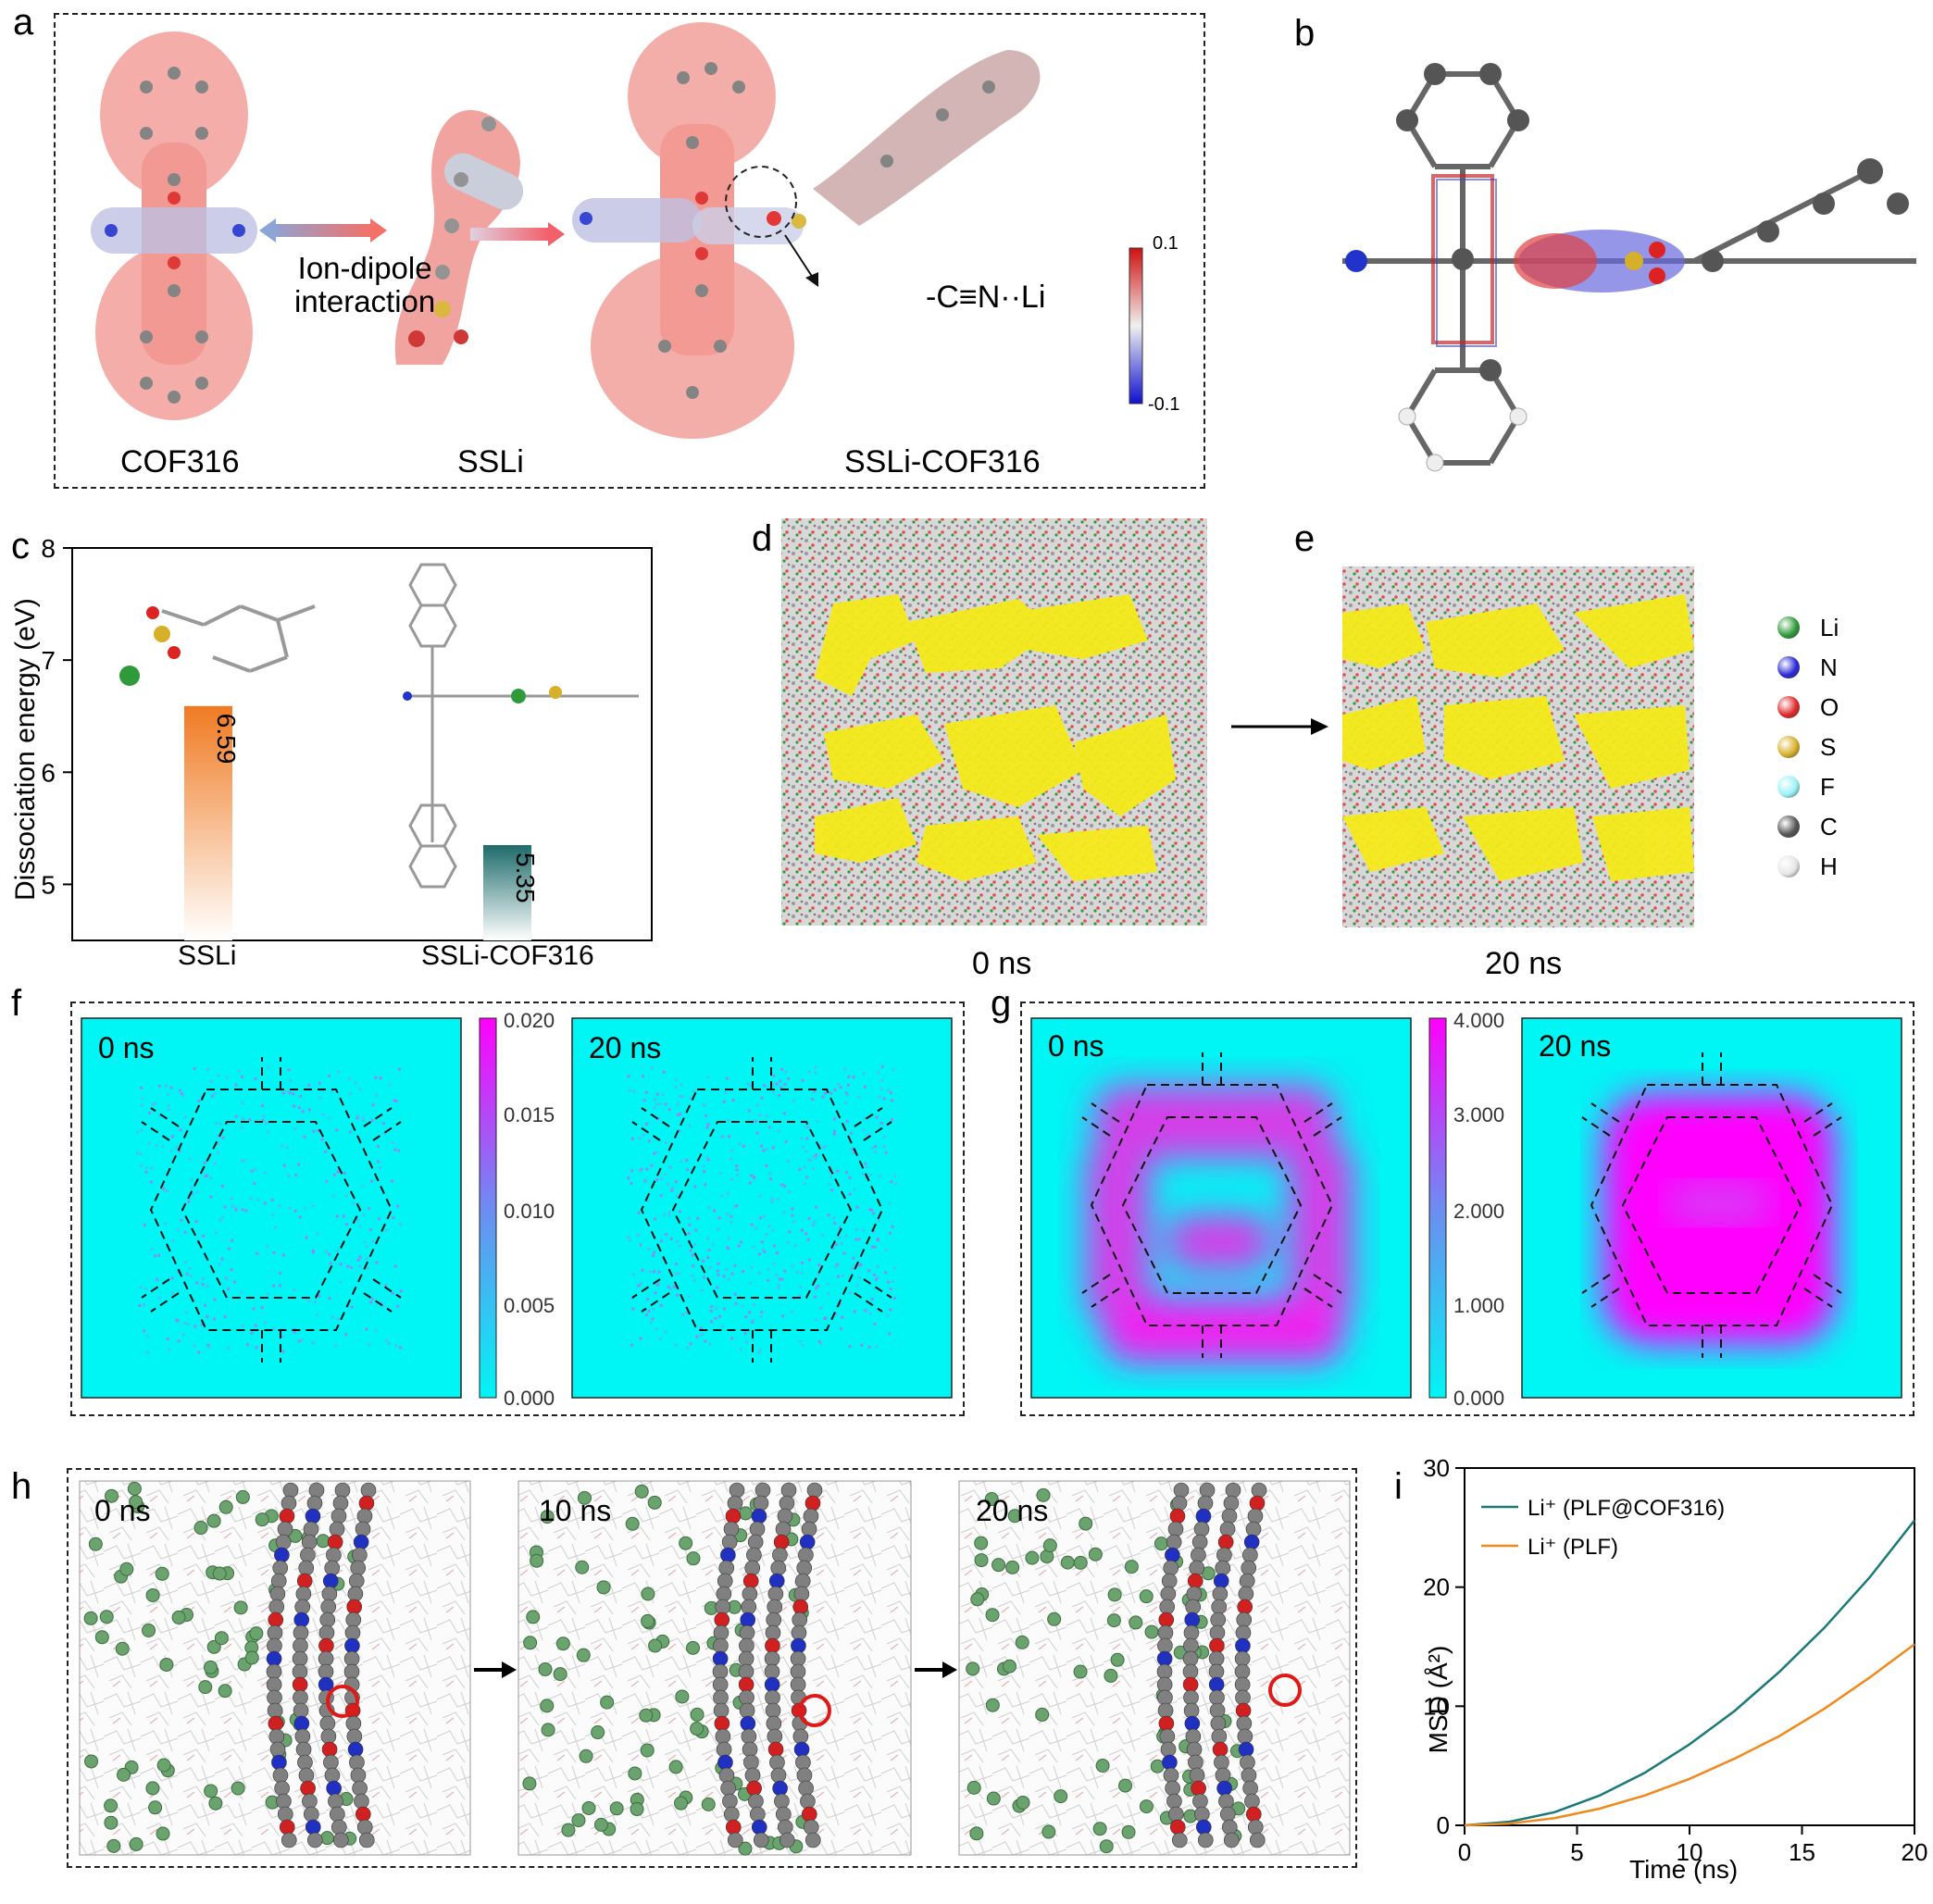 Image resolution: width=1933 pixels, height=1904 pixels. Describe the element at coordinates (1573, 1547) in the screenshot. I see `chart-i-legend-label-1: Li⁺ (PLF)` at that location.